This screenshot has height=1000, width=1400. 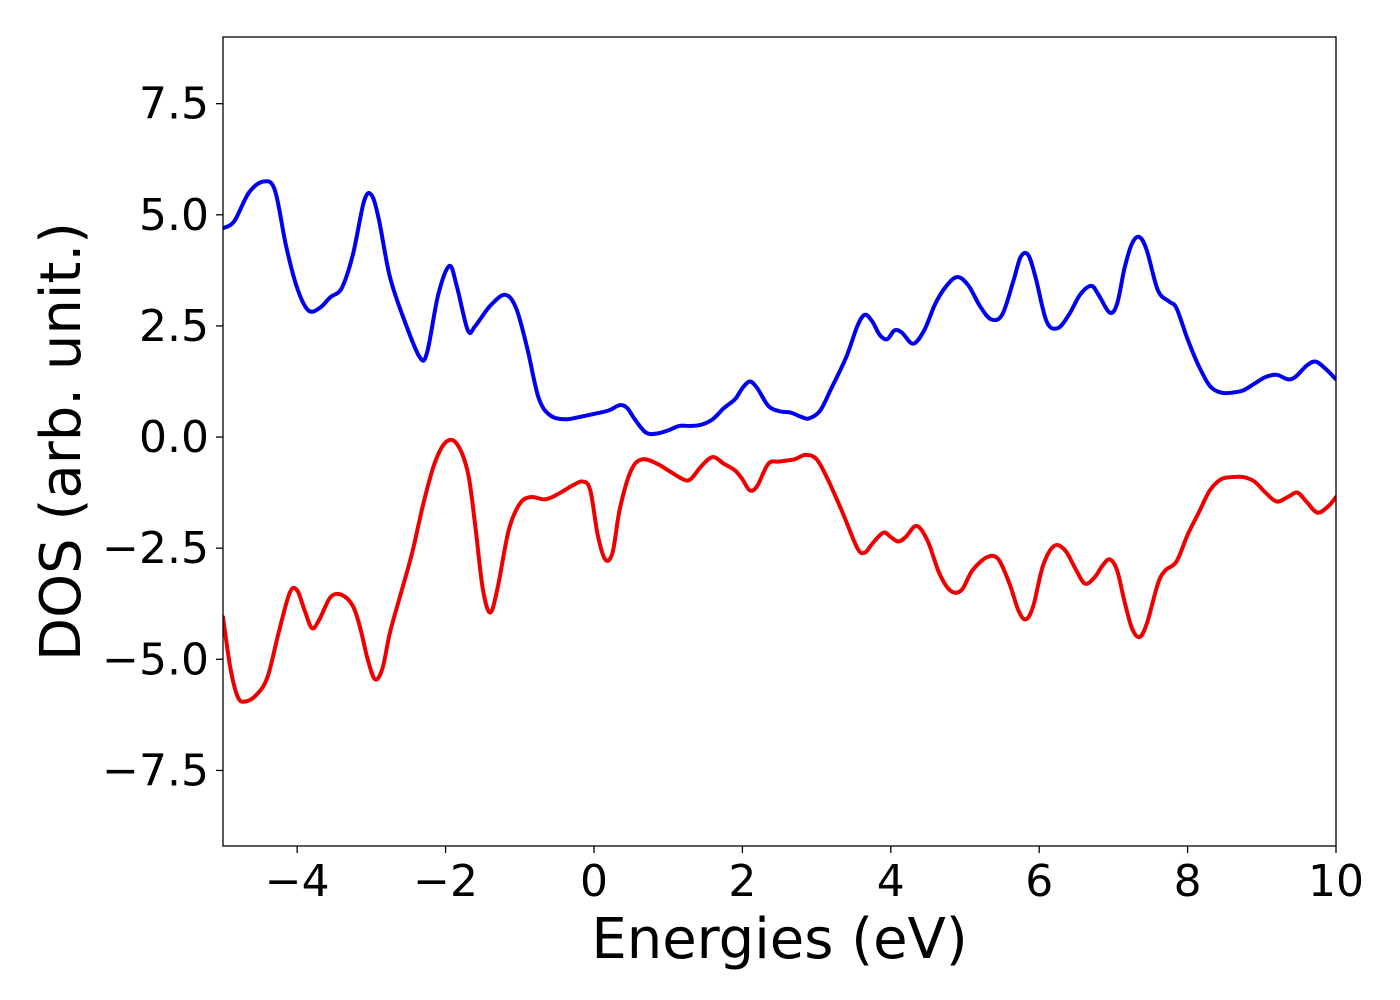 I want to click on x-tick-label: 8, so click(x=1188, y=881).